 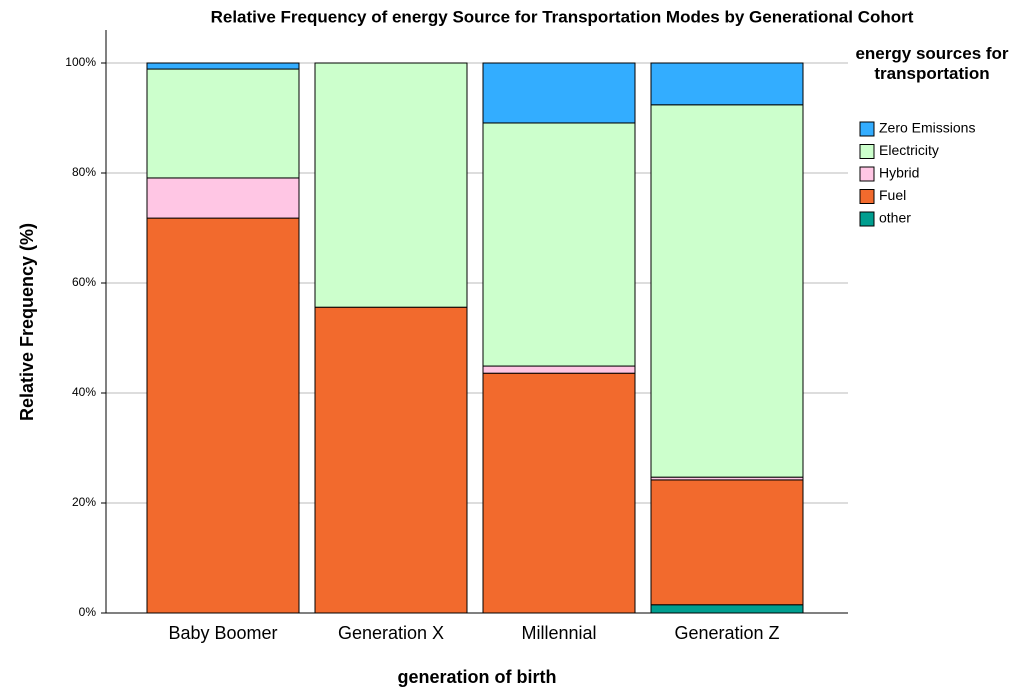 I want to click on y-tick-label: 20%, so click(x=84, y=502).